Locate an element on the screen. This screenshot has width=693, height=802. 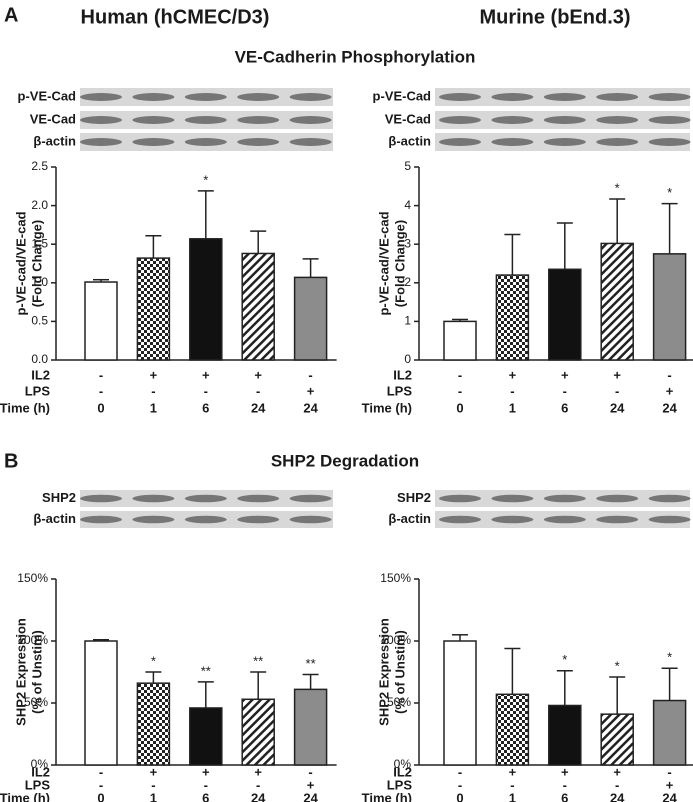
y-tick-label: 50% is located at coordinates (399, 702).